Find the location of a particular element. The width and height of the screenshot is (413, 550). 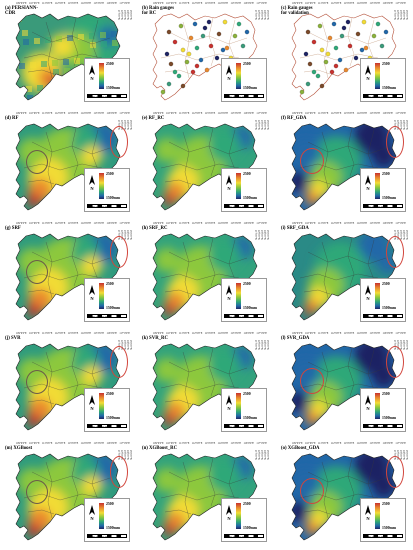

panel-label: (e) RF_RC is located at coordinates (153, 118).